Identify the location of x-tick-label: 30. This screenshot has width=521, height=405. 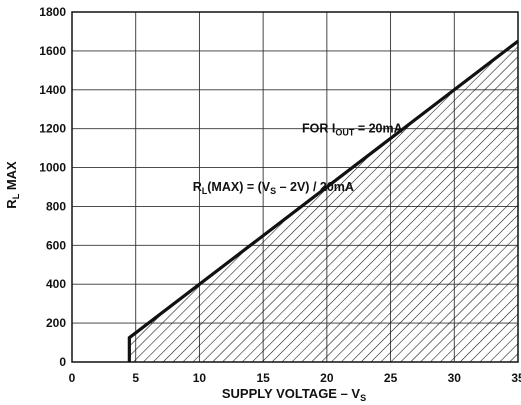
(455, 378).